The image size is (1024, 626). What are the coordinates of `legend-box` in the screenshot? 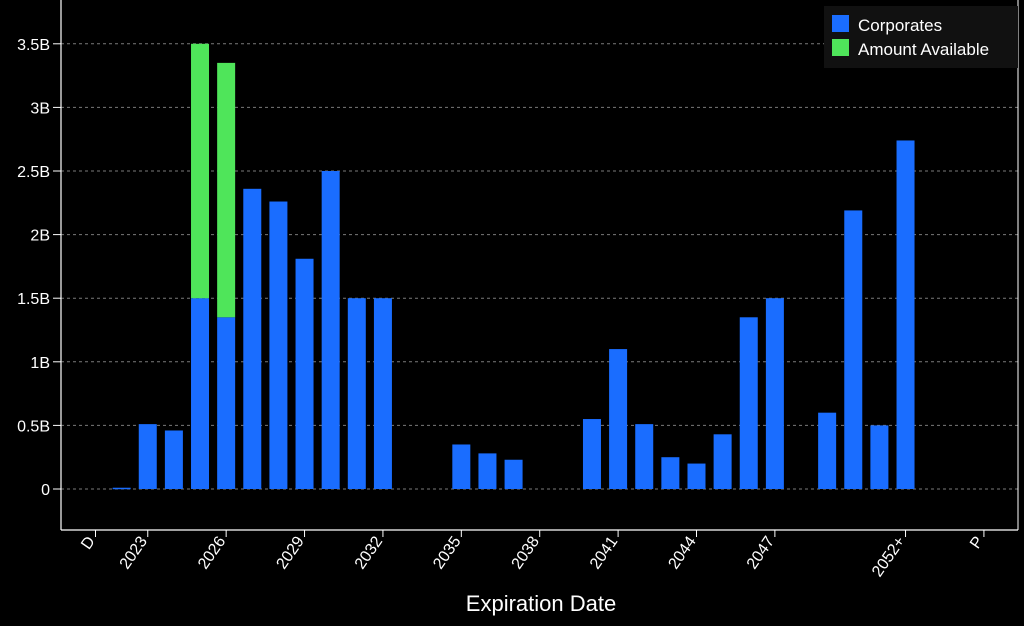 It's located at (921, 37).